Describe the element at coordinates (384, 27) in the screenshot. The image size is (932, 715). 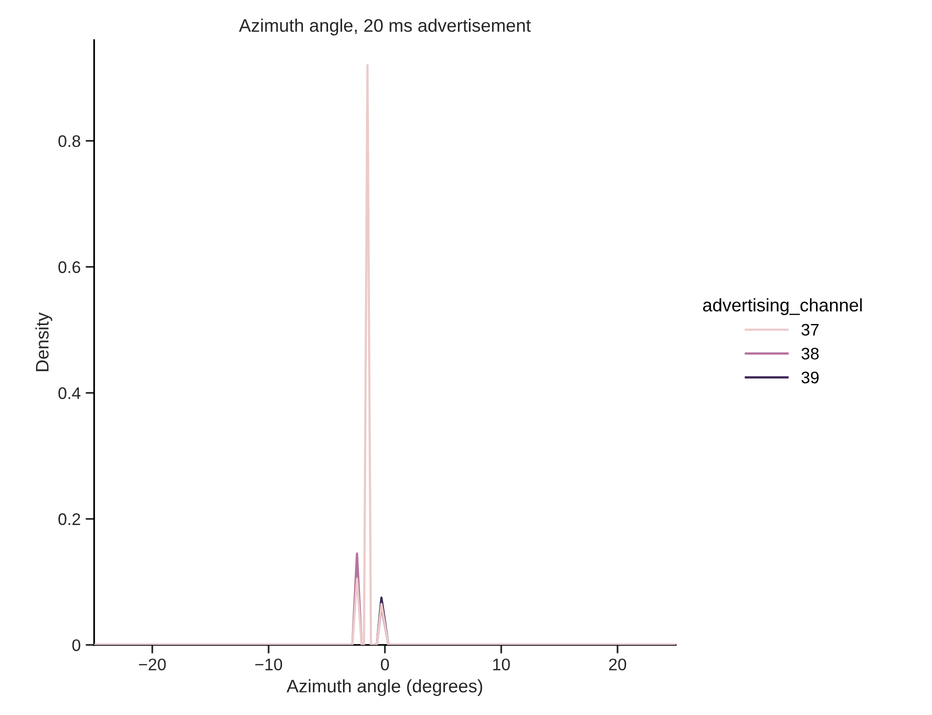
I see `chart-title: Azimuth angle, 20 ms advertisement` at that location.